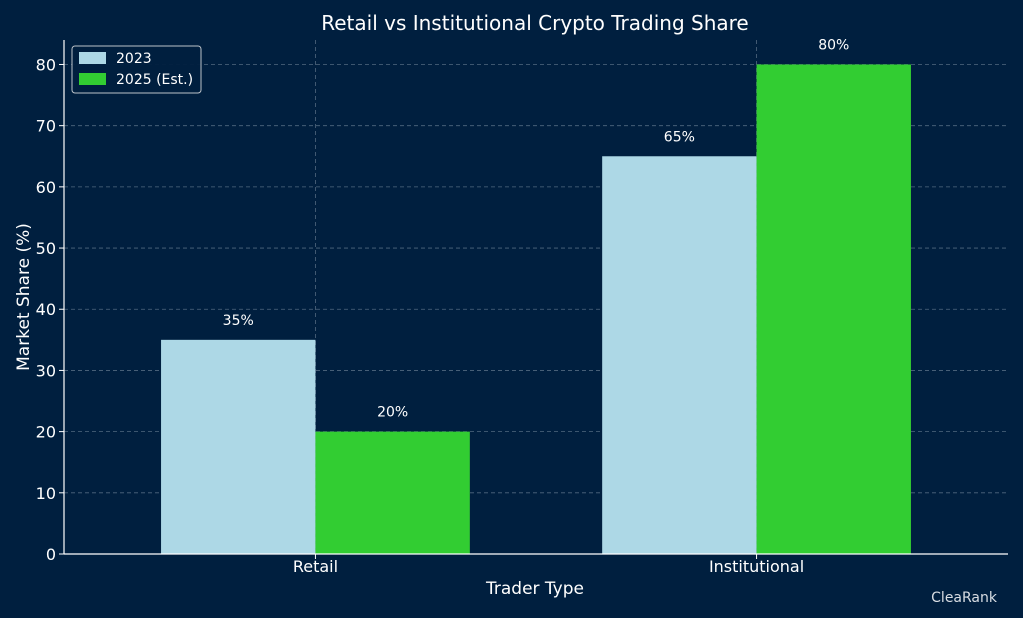 The height and width of the screenshot is (618, 1023). What do you see at coordinates (315, 566) in the screenshot?
I see `x-tick-label: Retail` at bounding box center [315, 566].